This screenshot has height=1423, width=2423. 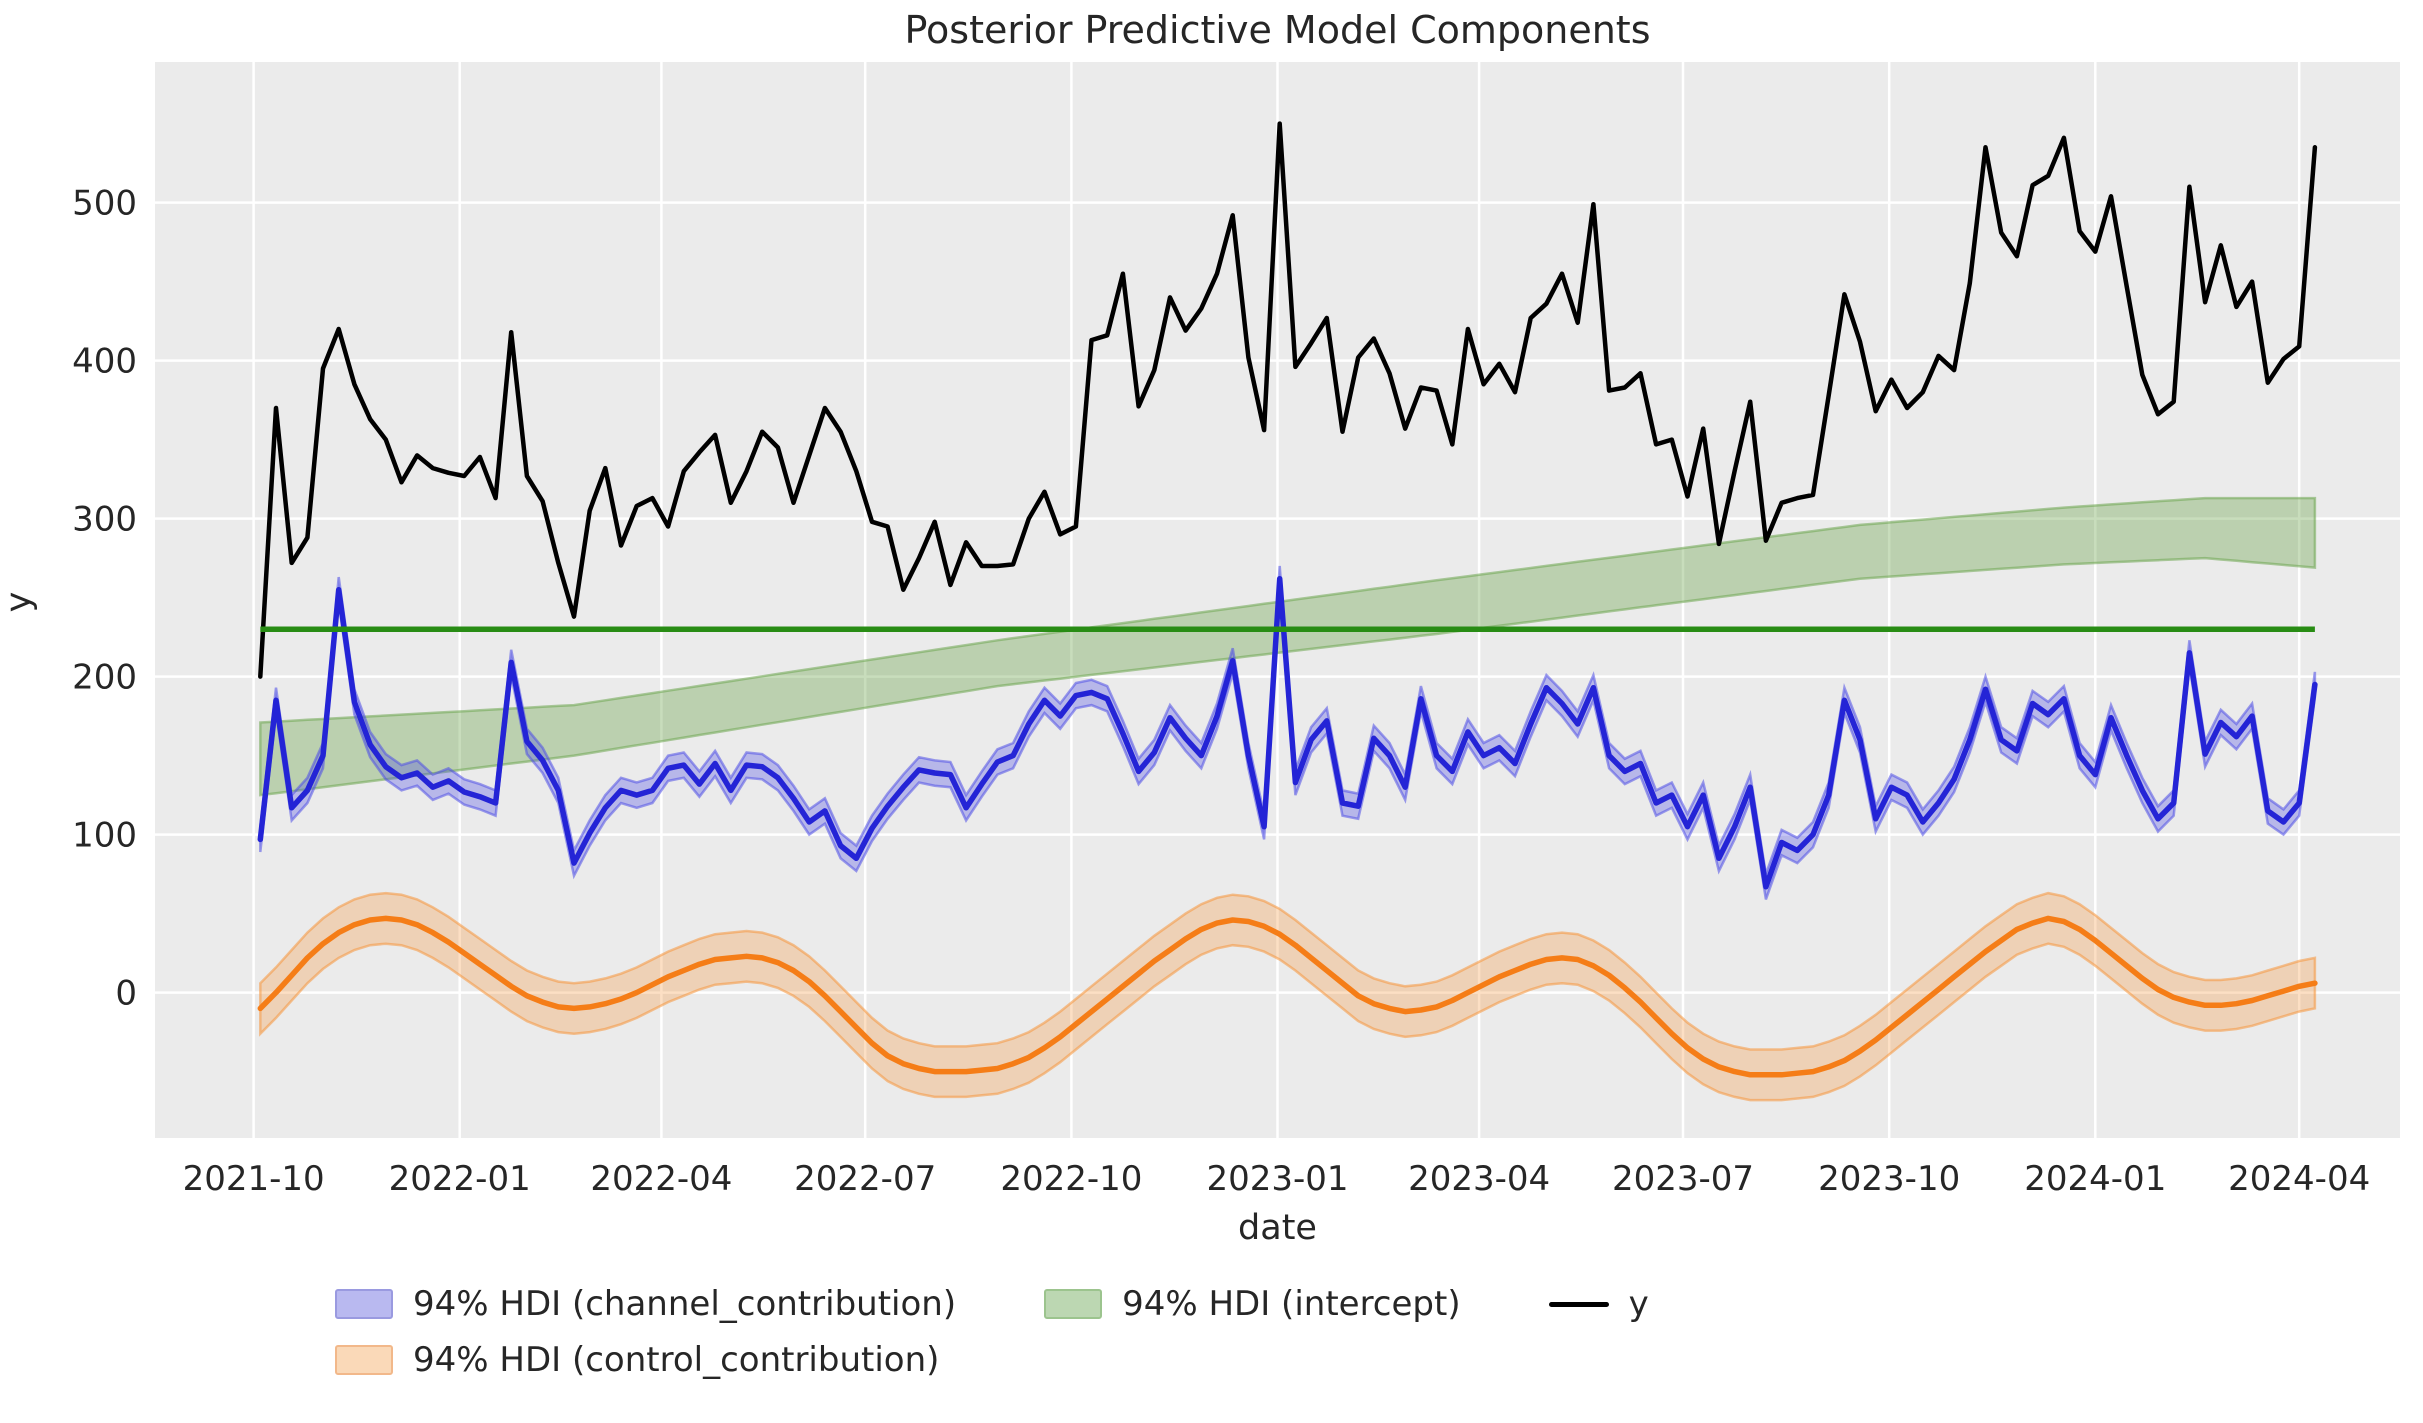 I want to click on x-tick-label: 2023-10, so click(x=1889, y=1179).